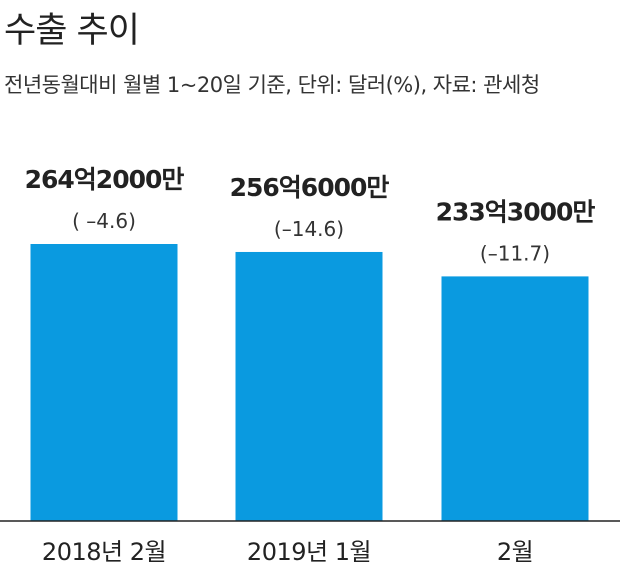  I want to click on chart-subtitle: 전년동월대비 월별 1~20일 기준, 단위: 달러(%), 자료: 관세청, so click(272, 85).